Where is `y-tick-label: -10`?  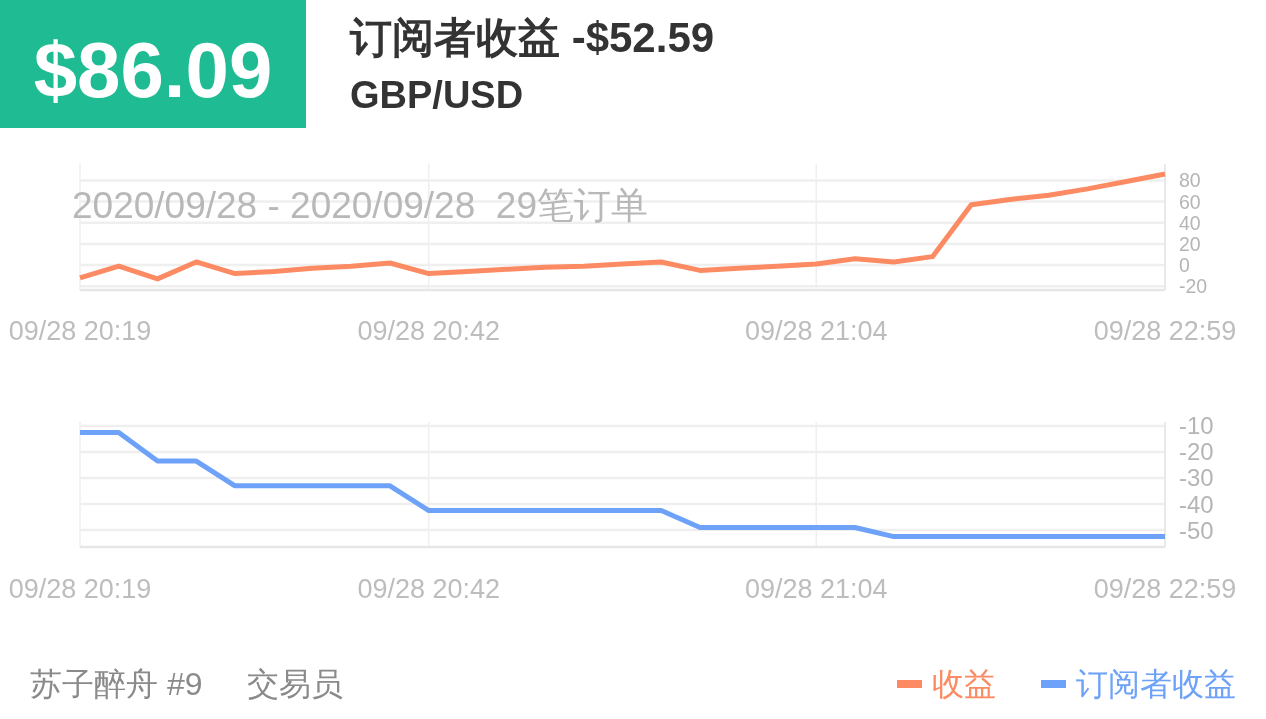
y-tick-label: -10 is located at coordinates (1196, 426).